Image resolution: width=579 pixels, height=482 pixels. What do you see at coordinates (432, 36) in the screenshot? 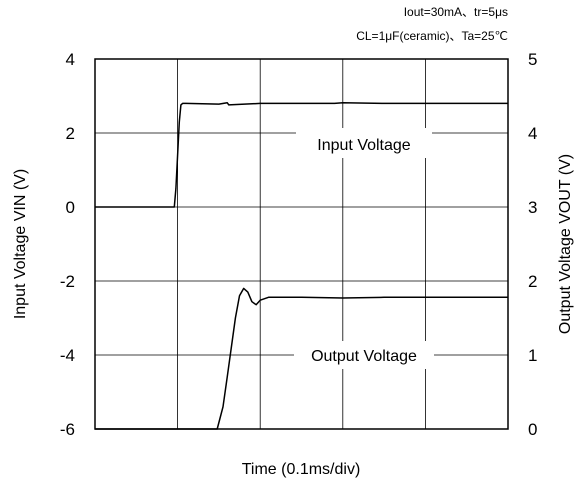
I see `annotation-line-2: CL=1μF(ceramic)、Ta=25℃` at bounding box center [432, 36].